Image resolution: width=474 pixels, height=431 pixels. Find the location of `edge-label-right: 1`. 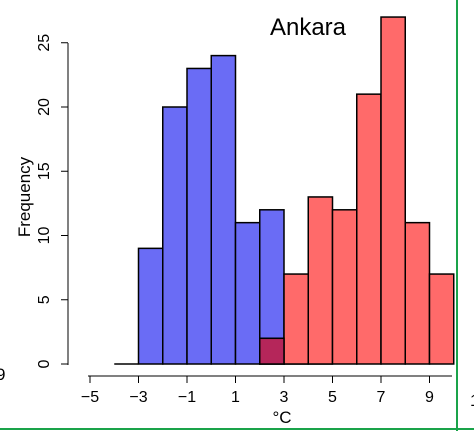

edge-label-right: 1 is located at coordinates (472, 400).